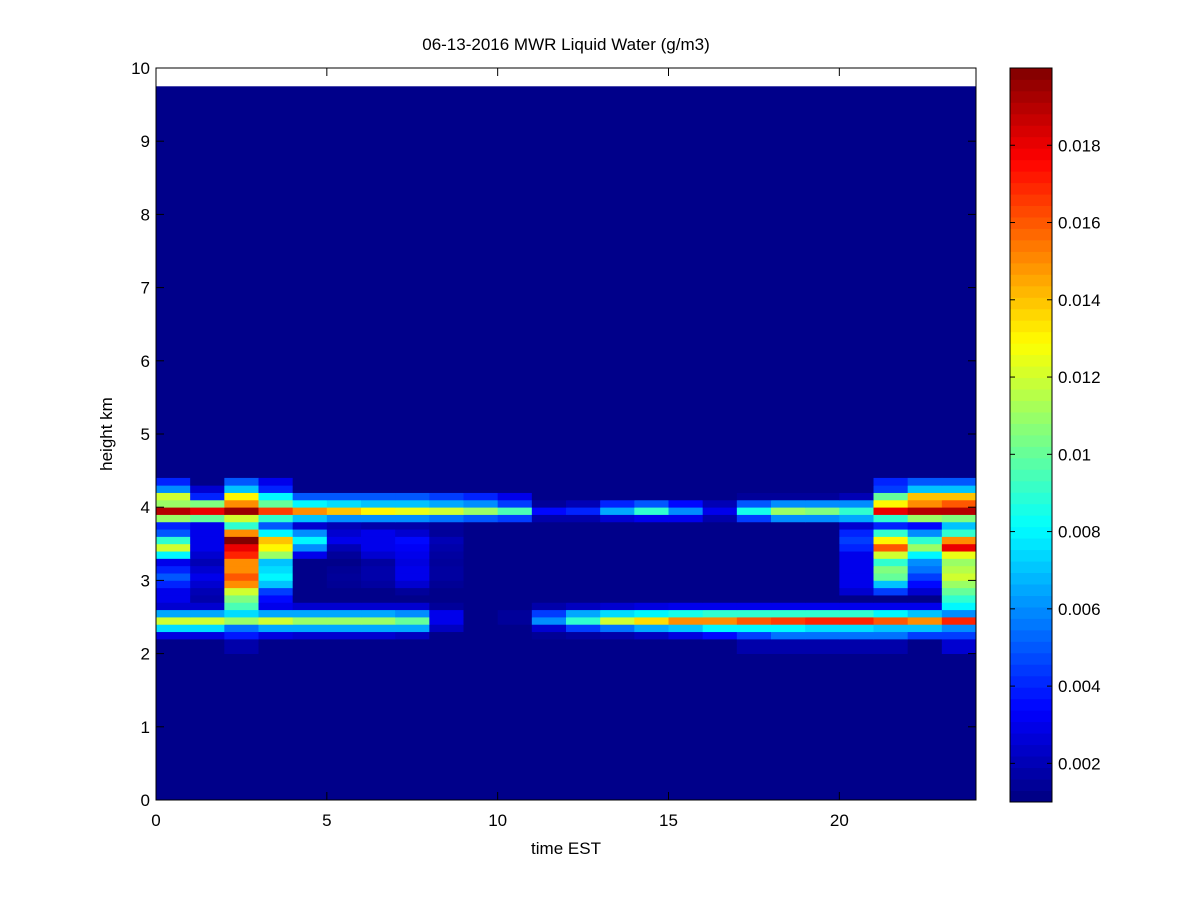 This screenshot has height=900, width=1200. What do you see at coordinates (145, 361) in the screenshot?
I see `y-tick-label: 6` at bounding box center [145, 361].